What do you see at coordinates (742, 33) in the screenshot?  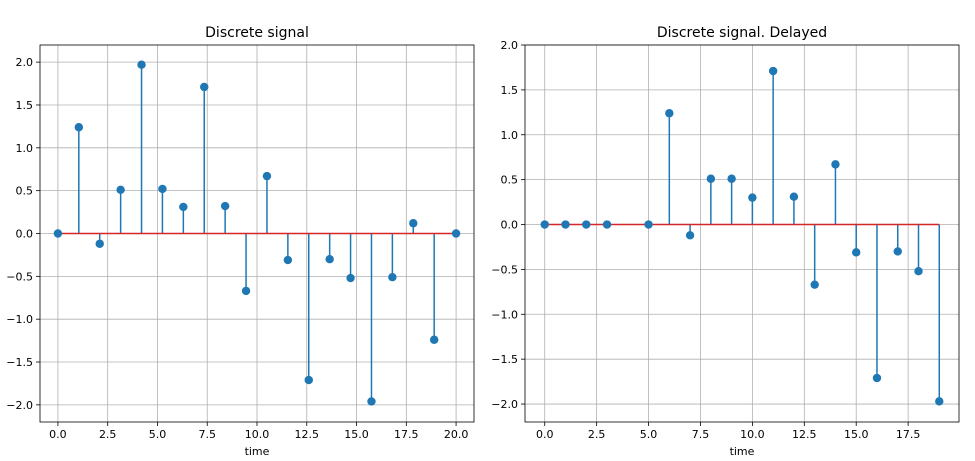 I see `chart-title: Discrete signal. Delayed` at bounding box center [742, 33].